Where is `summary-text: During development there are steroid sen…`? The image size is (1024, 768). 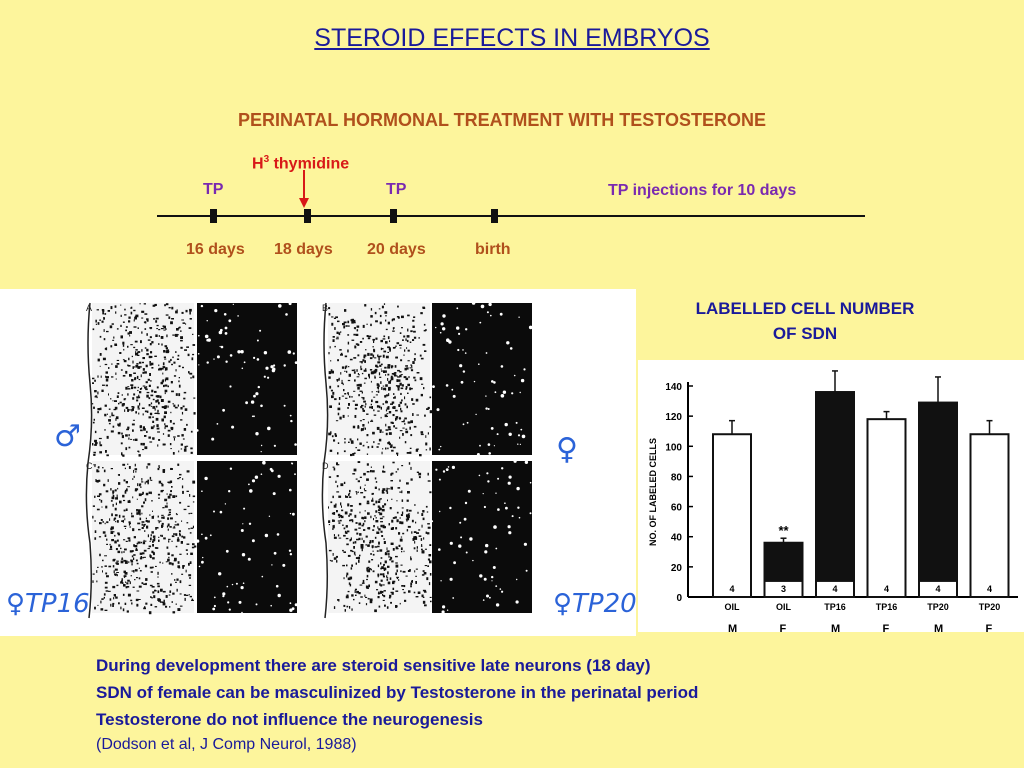 summary-text: During development there are steroid sen… is located at coordinates (397, 692).